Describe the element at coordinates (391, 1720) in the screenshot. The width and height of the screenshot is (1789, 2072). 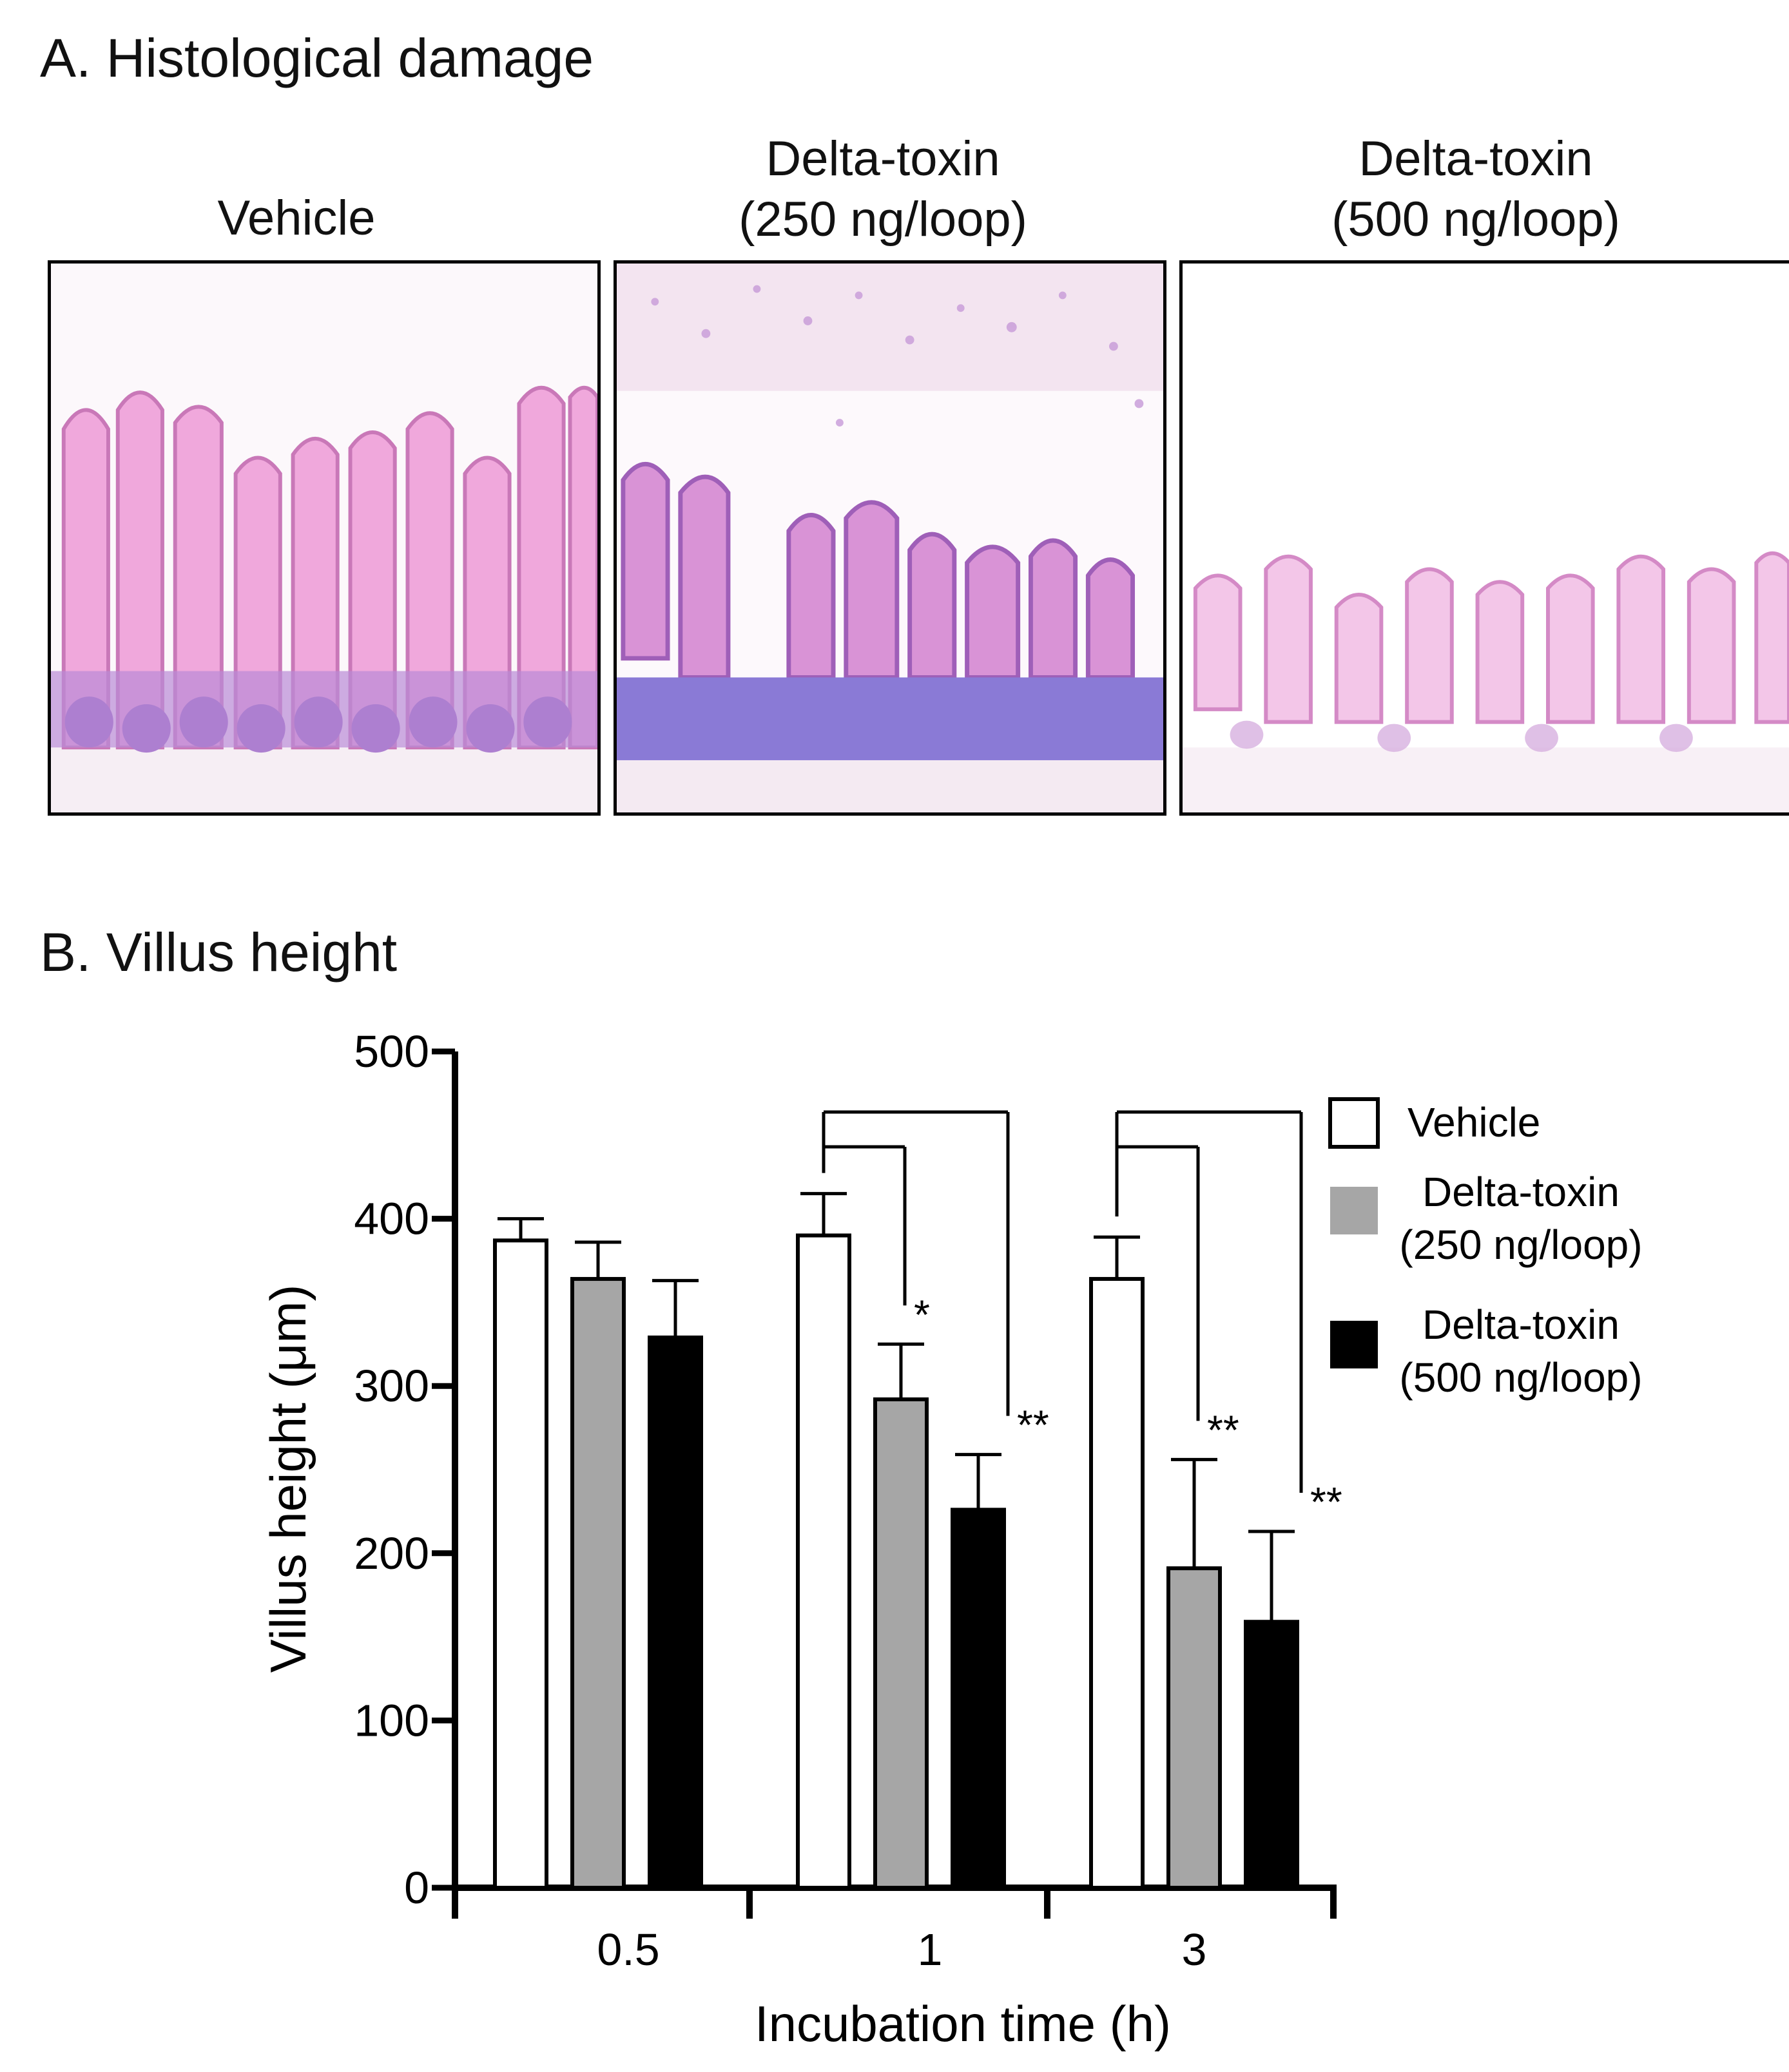
I see `y-tick-label-100: 100` at that location.